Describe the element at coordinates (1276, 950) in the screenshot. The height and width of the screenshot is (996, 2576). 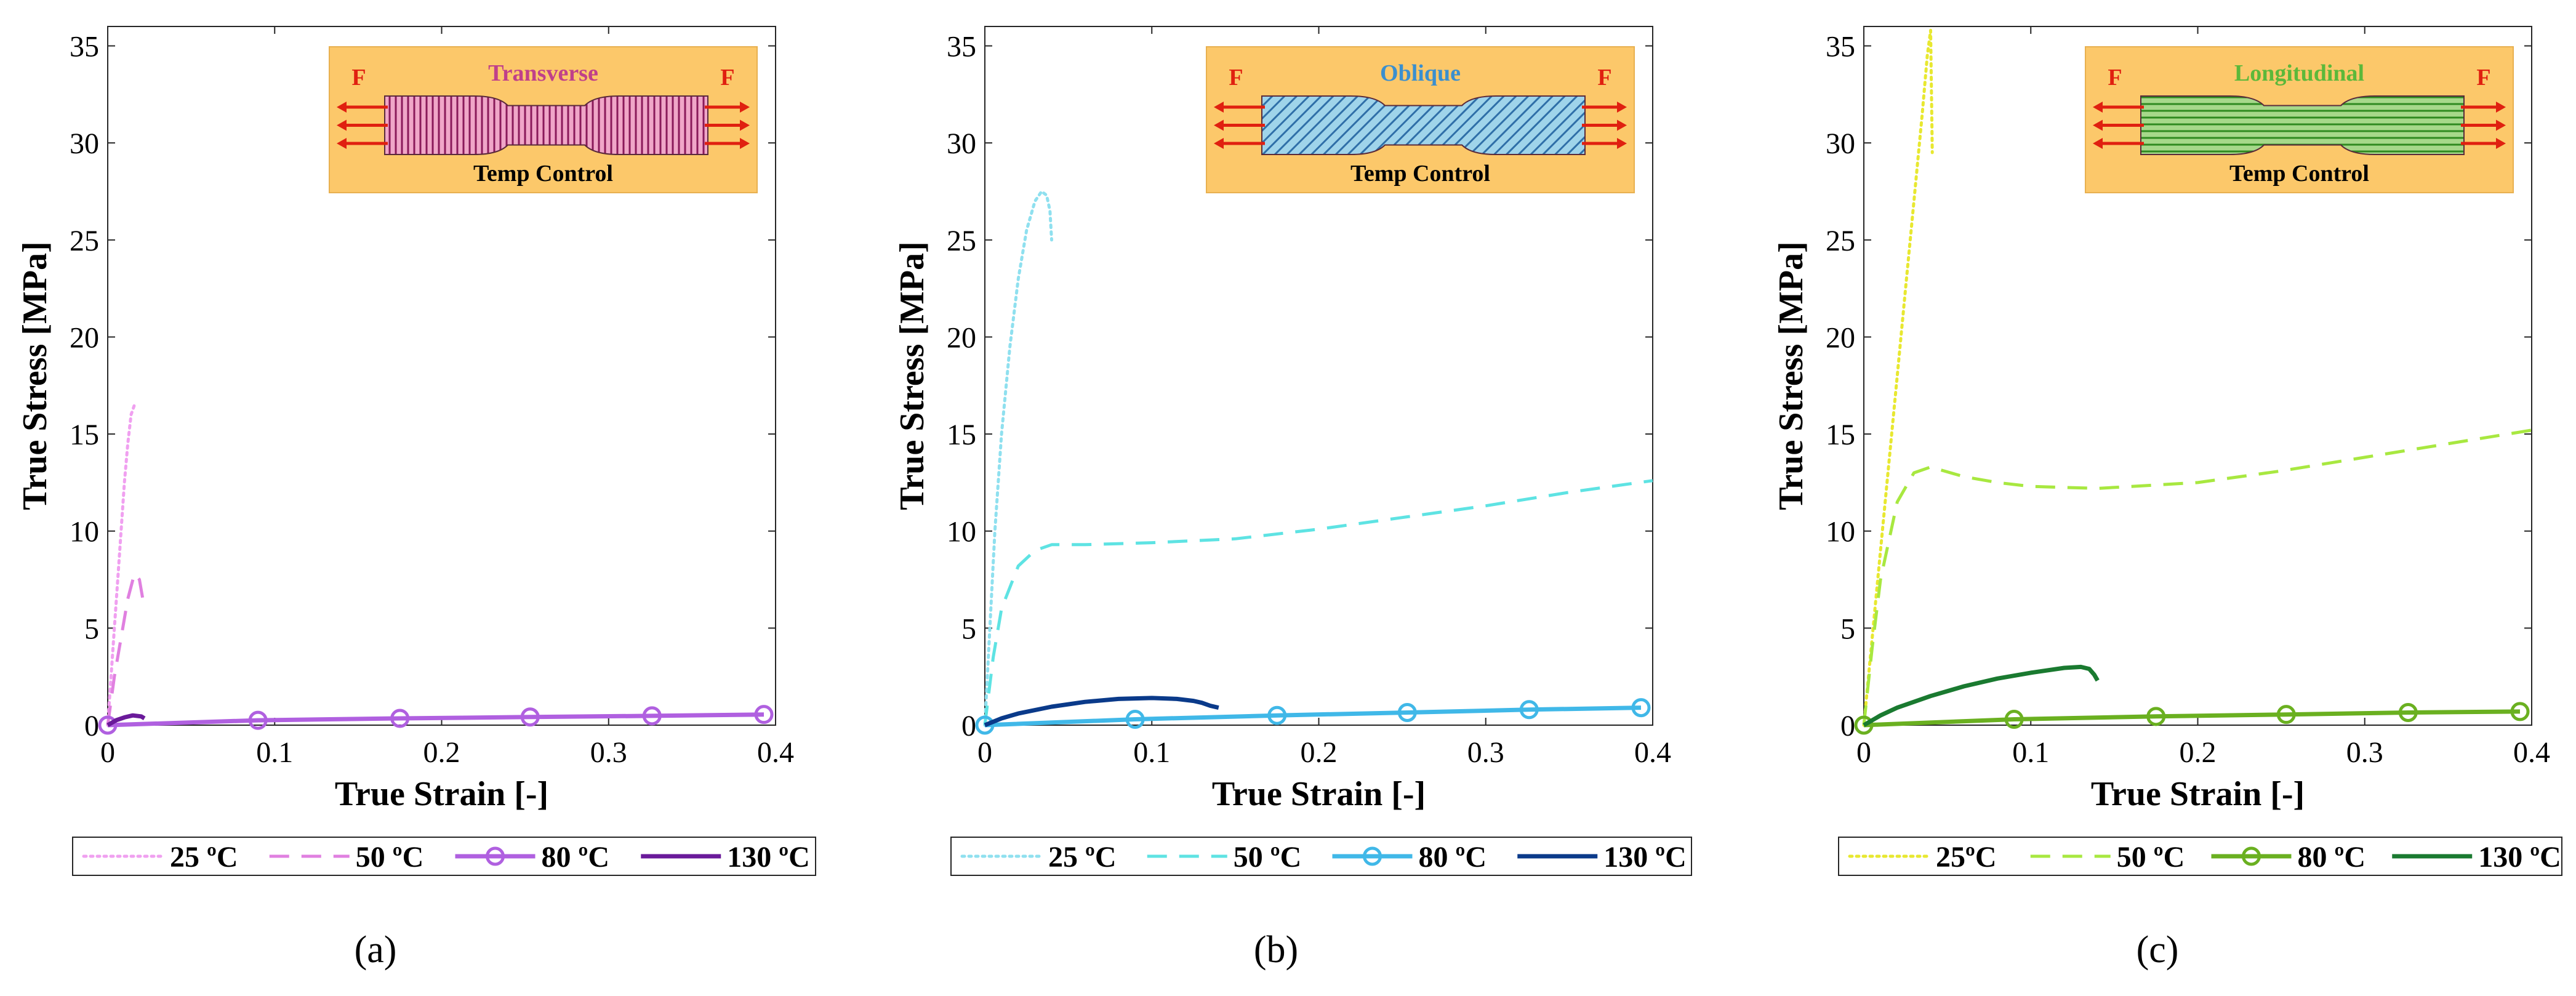
I see `panel-caption: (b)` at that location.